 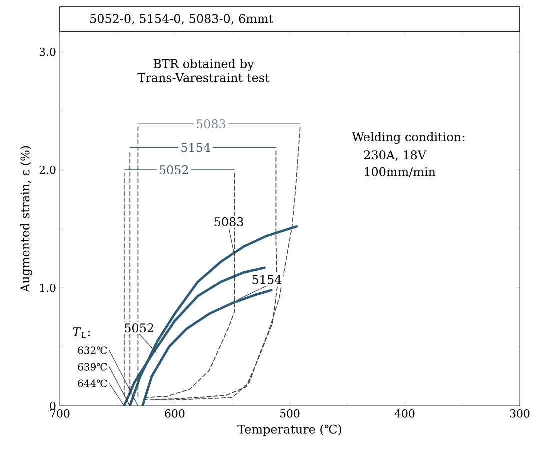 I want to click on x-tick-label: 500, so click(x=290, y=414).